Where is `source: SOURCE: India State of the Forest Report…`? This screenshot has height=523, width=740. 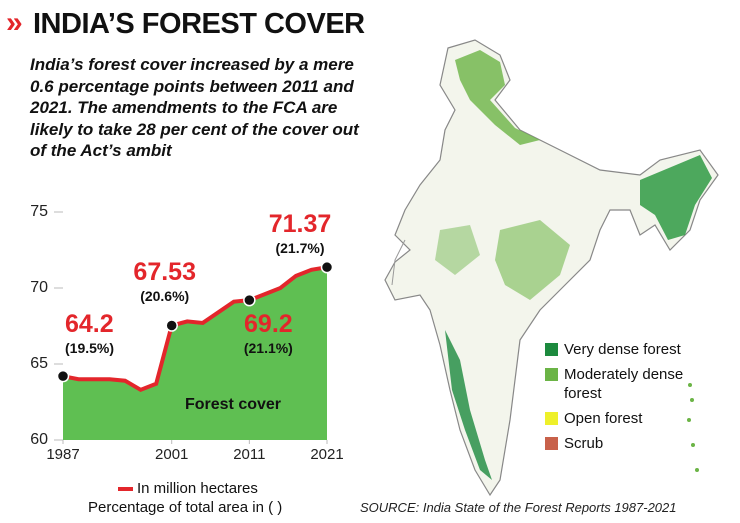 source: SOURCE: India State of the Forest Report… is located at coordinates (518, 507).